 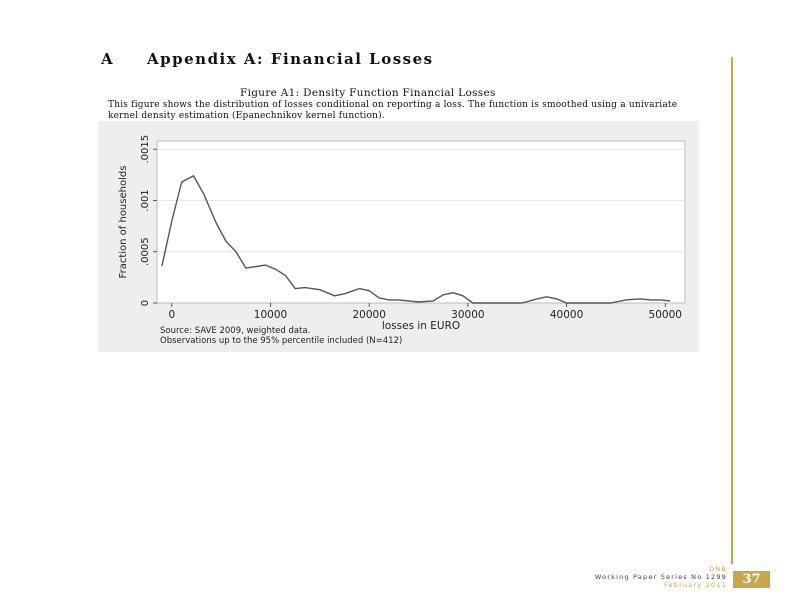 What do you see at coordinates (108, 59) in the screenshot?
I see `section-number: A` at bounding box center [108, 59].